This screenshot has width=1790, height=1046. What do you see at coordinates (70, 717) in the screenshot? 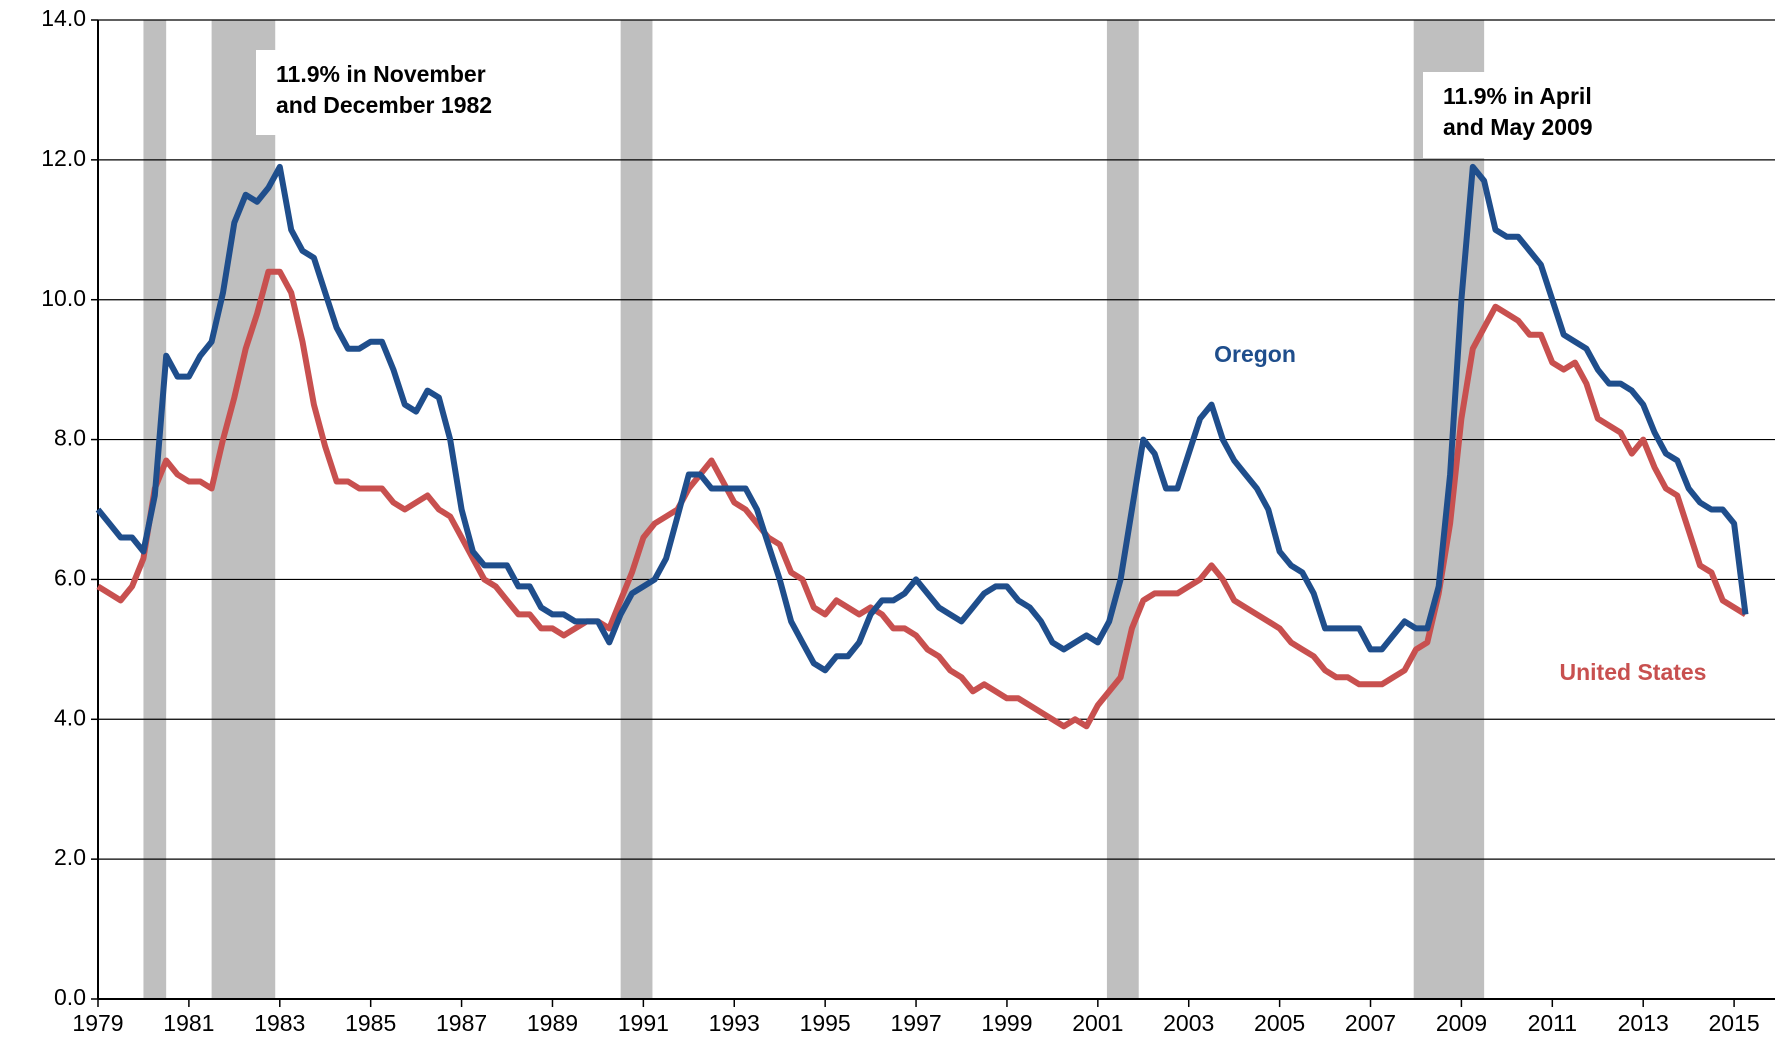
I see `y-tick-label: 4.0` at bounding box center [70, 717].